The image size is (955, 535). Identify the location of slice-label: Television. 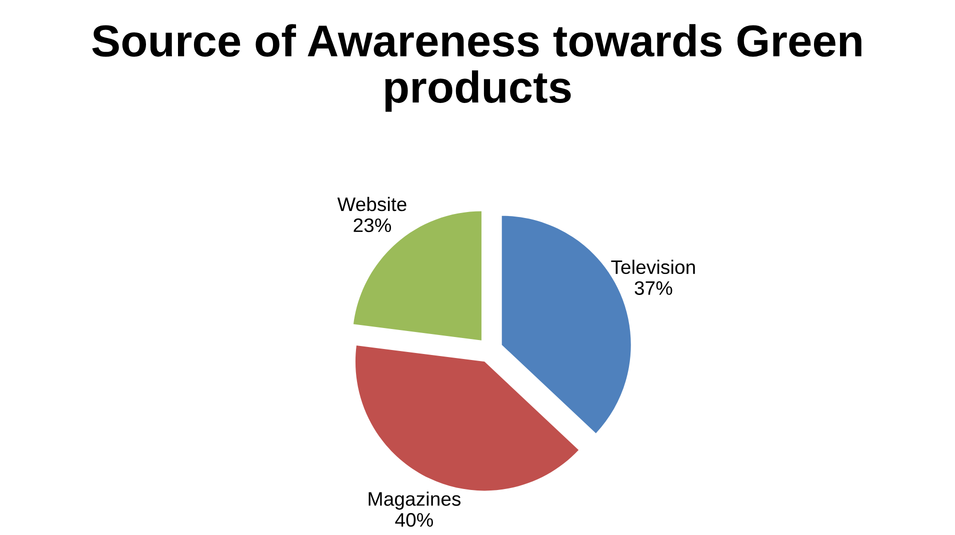
(653, 267).